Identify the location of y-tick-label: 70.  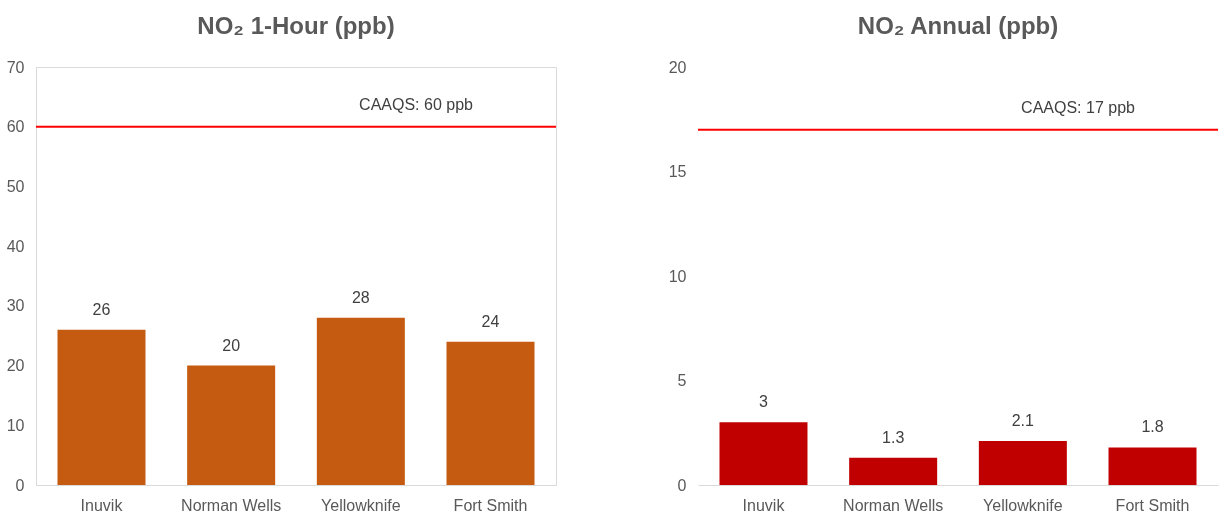
(15, 67).